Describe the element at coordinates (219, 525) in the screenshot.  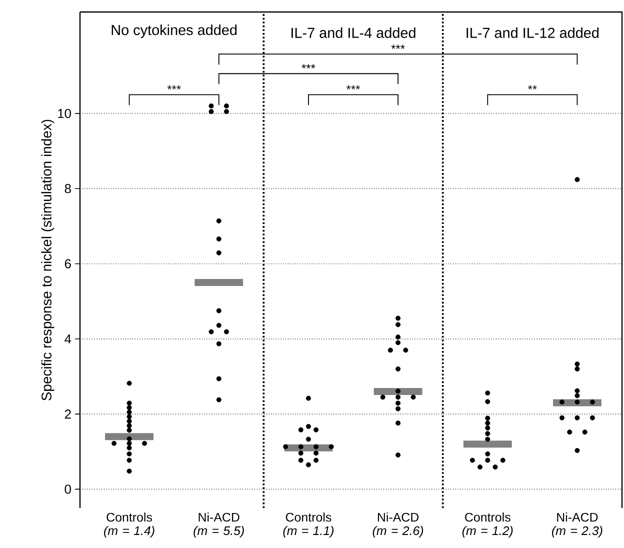
I see `x-tick-label: Ni-ACD (m = 5.5)` at that location.